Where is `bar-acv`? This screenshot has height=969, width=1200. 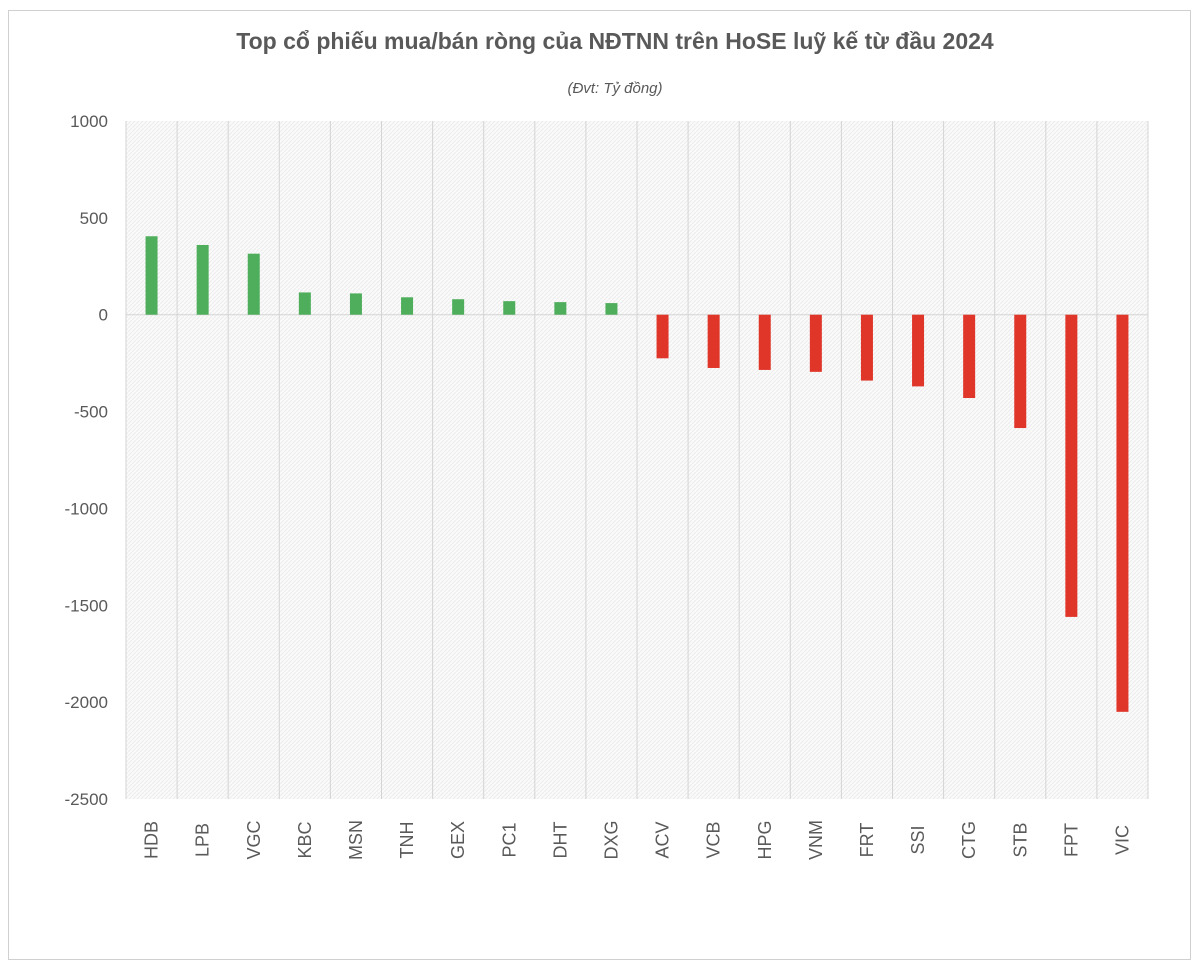
bar-acv is located at coordinates (662, 336).